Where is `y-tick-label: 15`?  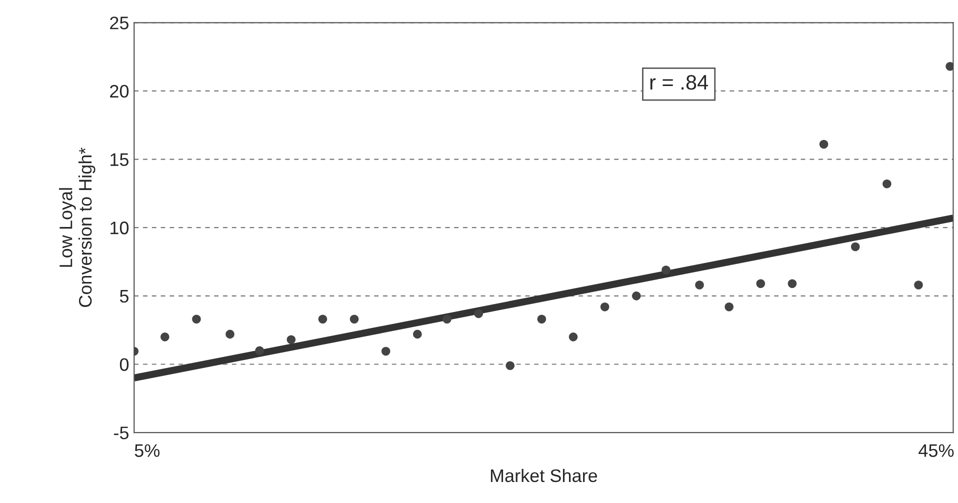
y-tick-label: 15 is located at coordinates (119, 159).